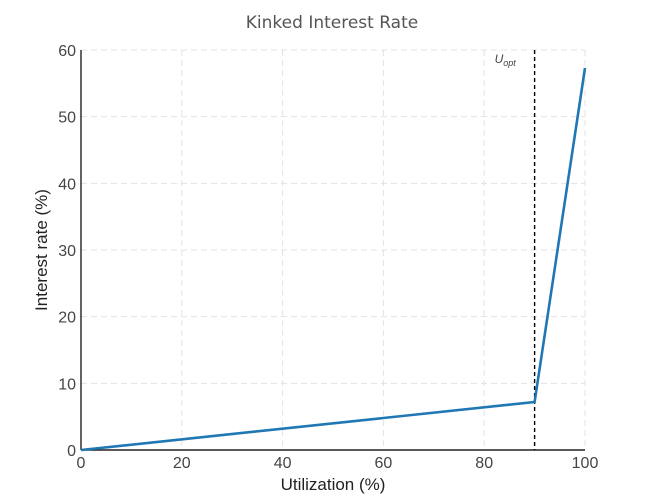  Describe the element at coordinates (333, 484) in the screenshot. I see `x-axis-label: Utilization (%)` at that location.